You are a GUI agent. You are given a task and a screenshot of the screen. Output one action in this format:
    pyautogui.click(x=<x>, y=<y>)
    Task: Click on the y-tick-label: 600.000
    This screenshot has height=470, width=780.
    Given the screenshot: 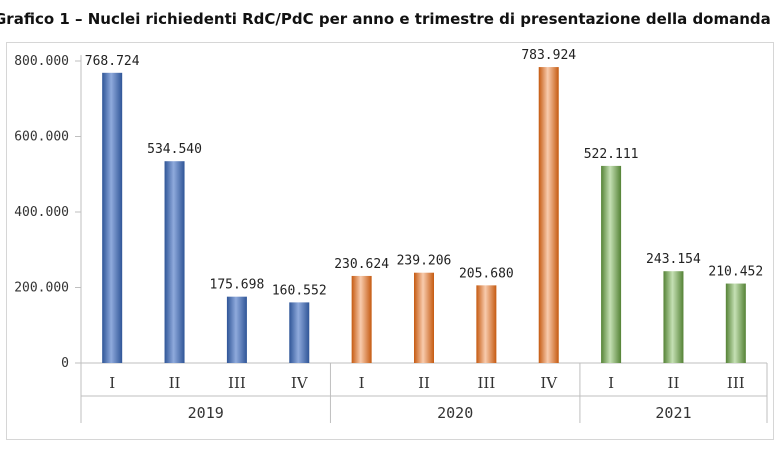 What is the action you would take?
    pyautogui.click(x=41, y=137)
    